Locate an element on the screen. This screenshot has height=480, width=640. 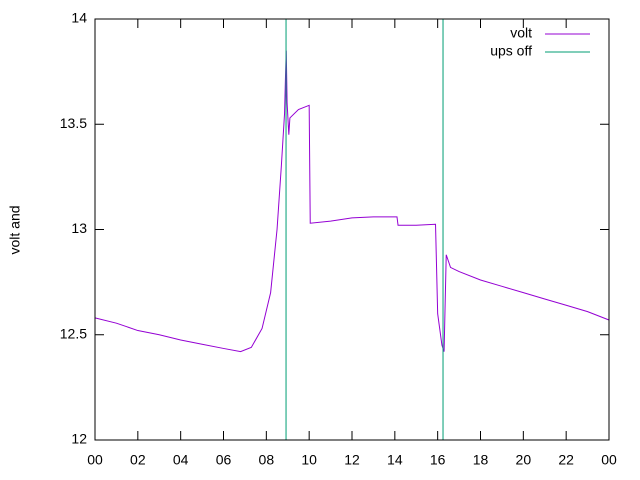
x-tick-label: 12 is located at coordinates (352, 460).